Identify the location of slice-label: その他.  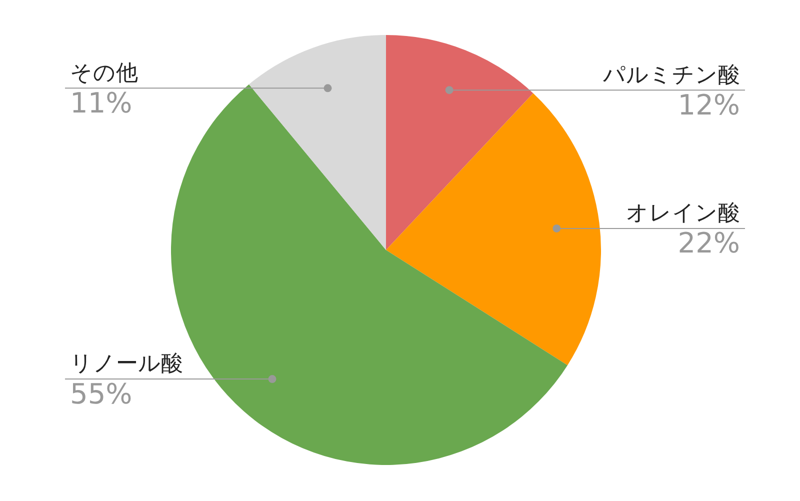
(104, 73).